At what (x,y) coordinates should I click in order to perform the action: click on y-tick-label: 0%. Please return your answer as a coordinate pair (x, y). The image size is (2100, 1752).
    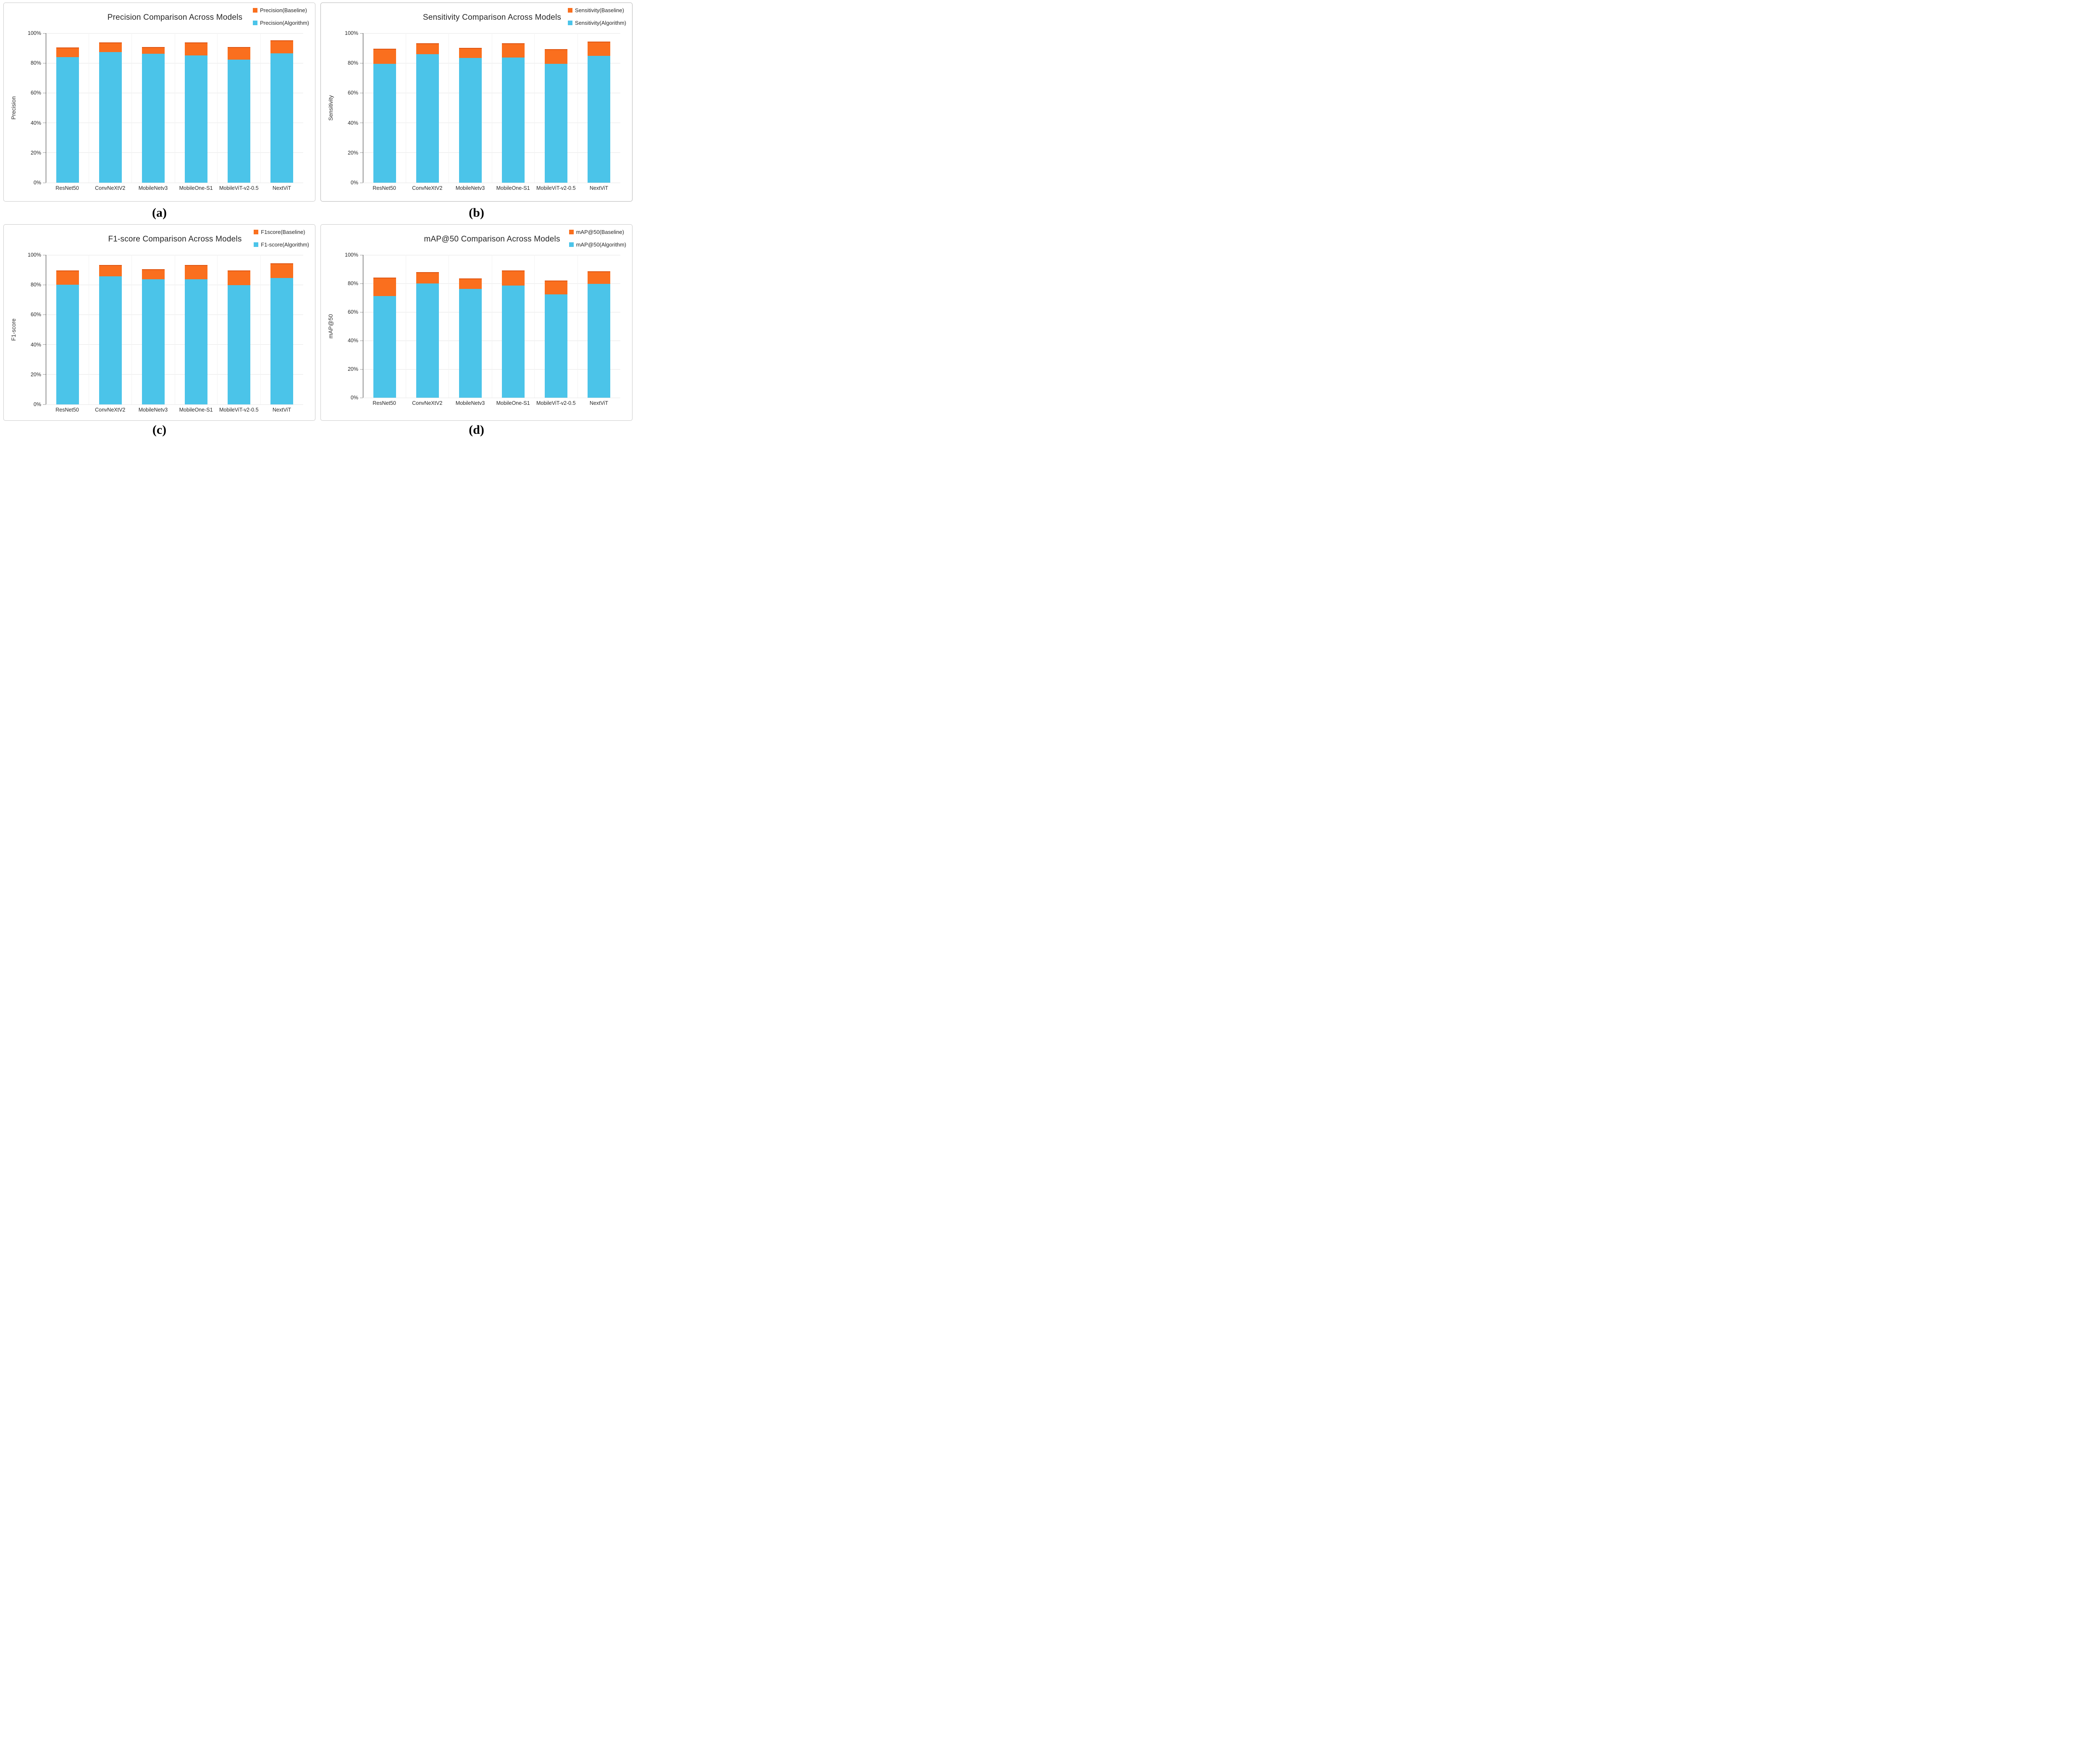
    Looking at the image, I should click on (37, 183).